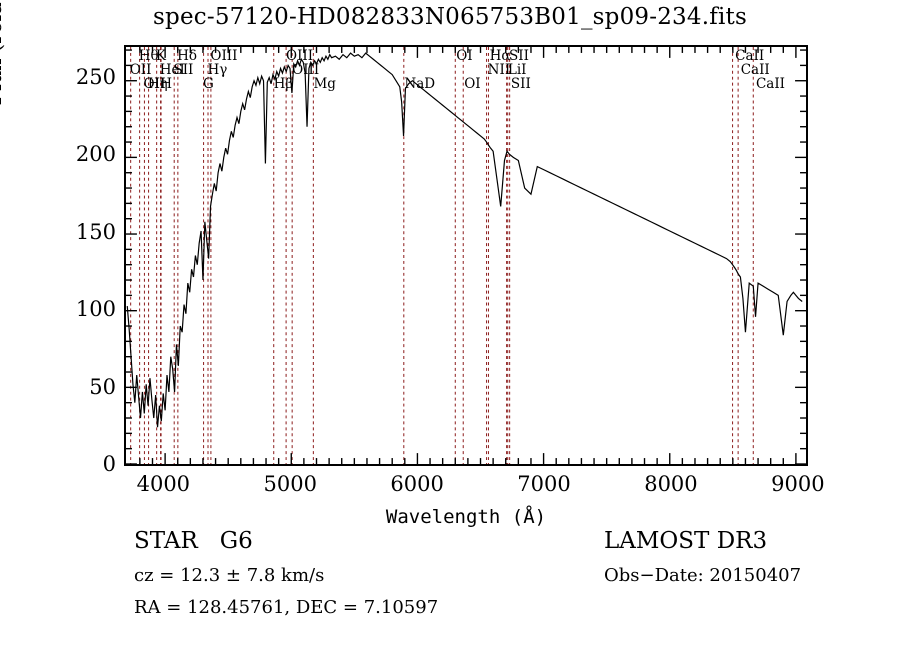 This screenshot has height=649, width=900. What do you see at coordinates (95, 154) in the screenshot?
I see `y-tick-label: 200` at bounding box center [95, 154].